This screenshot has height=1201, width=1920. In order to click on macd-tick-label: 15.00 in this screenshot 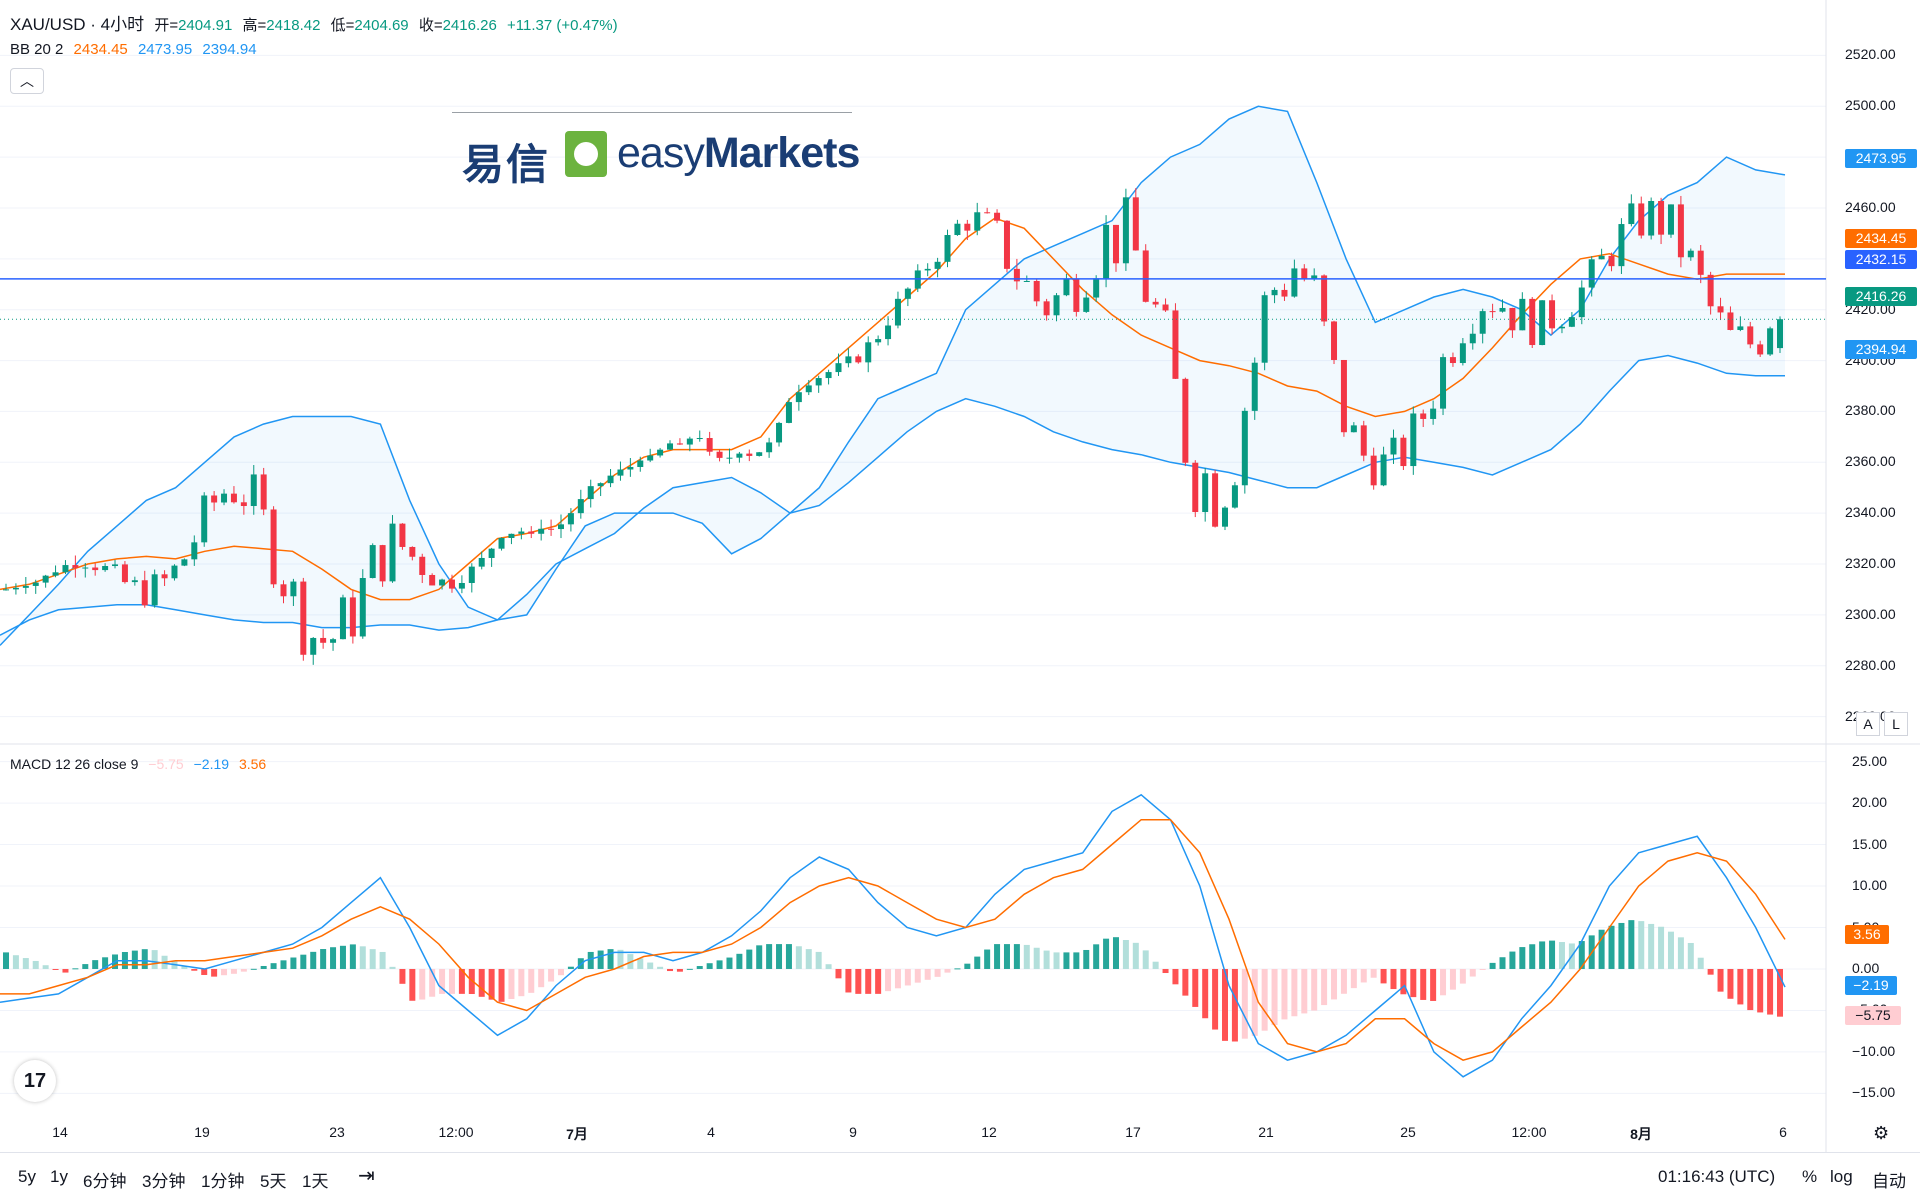, I will do `click(1870, 843)`.